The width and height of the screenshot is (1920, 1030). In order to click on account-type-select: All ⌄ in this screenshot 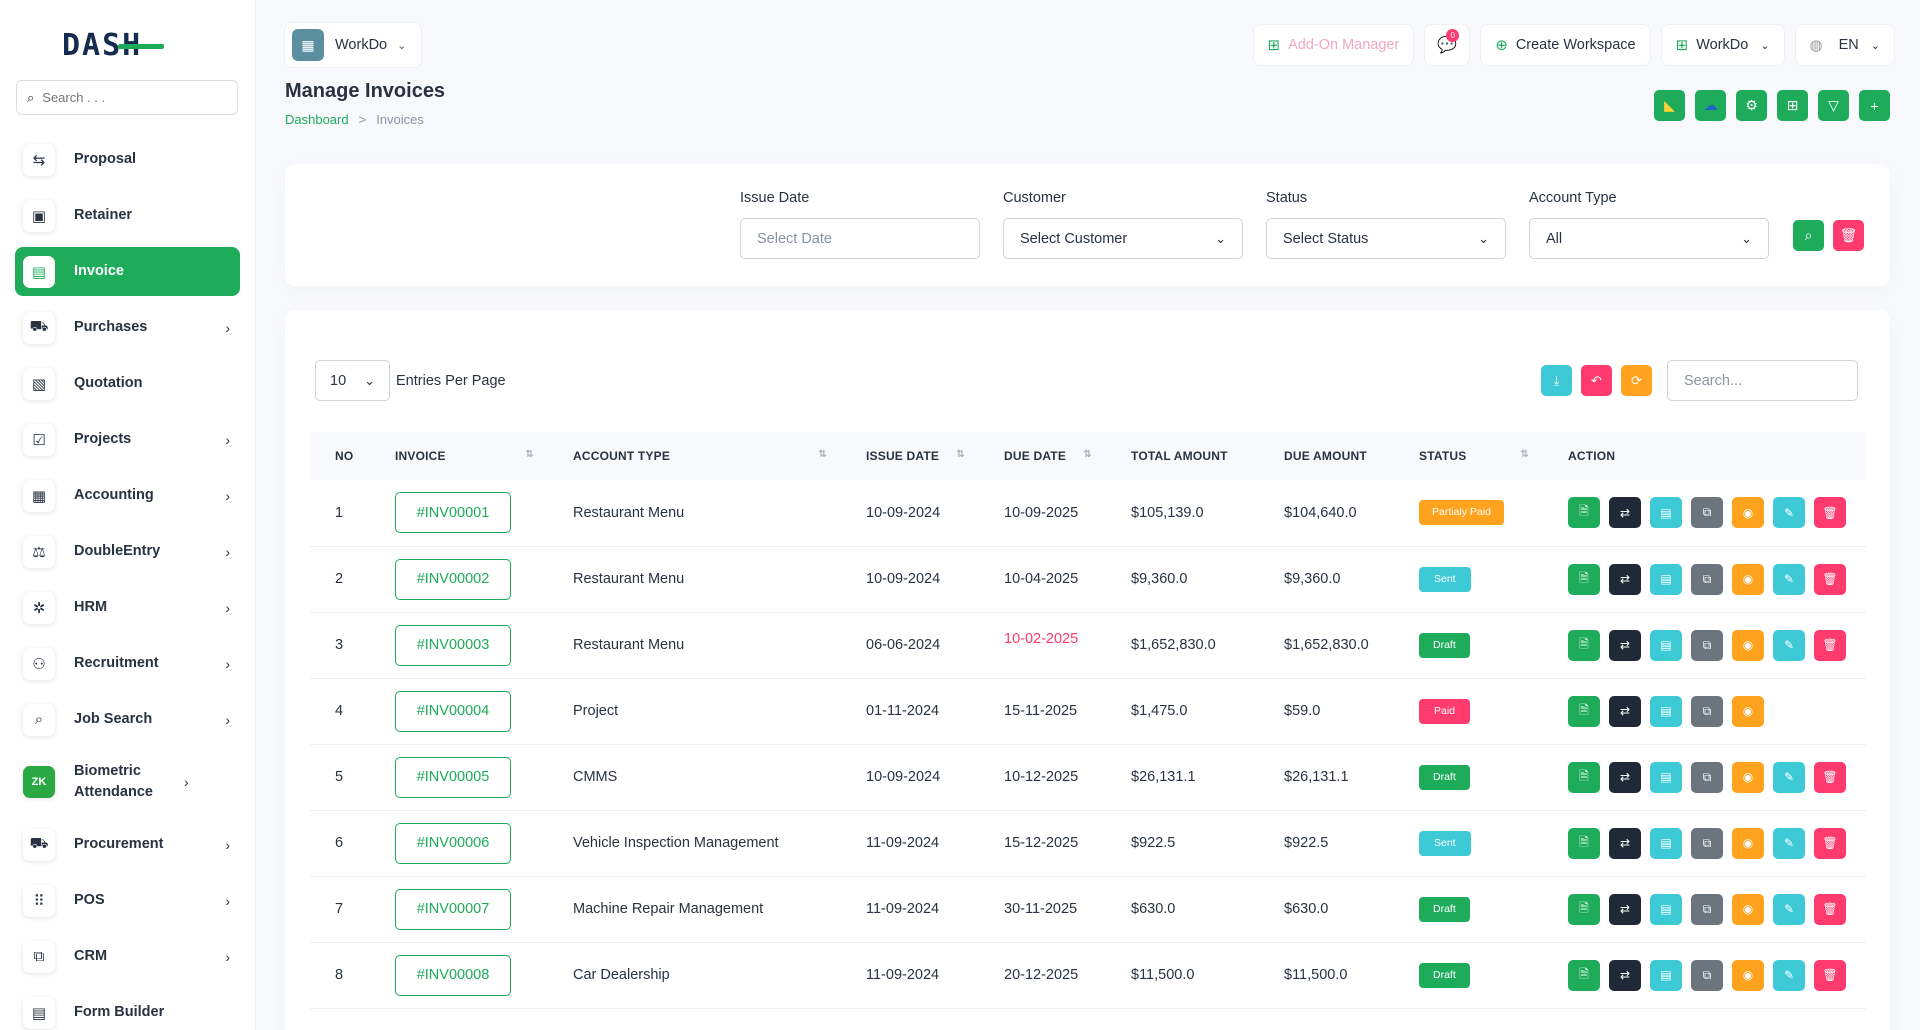, I will do `click(1649, 238)`.